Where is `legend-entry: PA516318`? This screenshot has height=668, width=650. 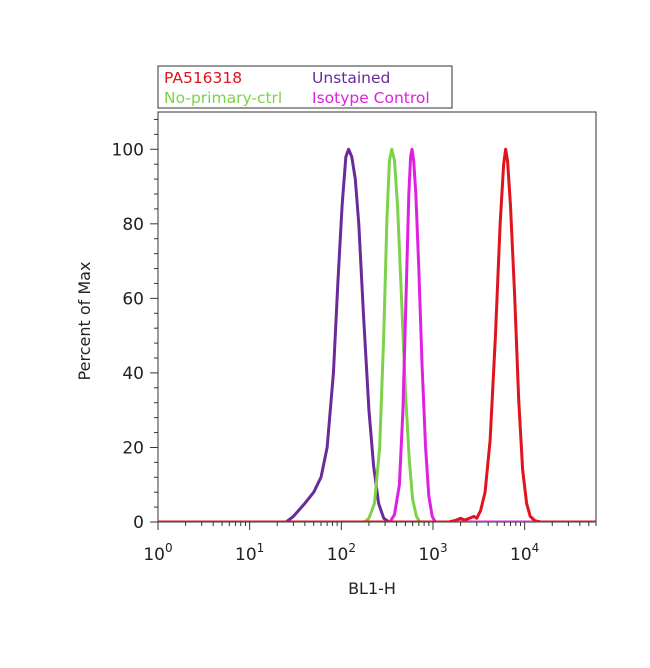 legend-entry: PA516318 is located at coordinates (203, 78).